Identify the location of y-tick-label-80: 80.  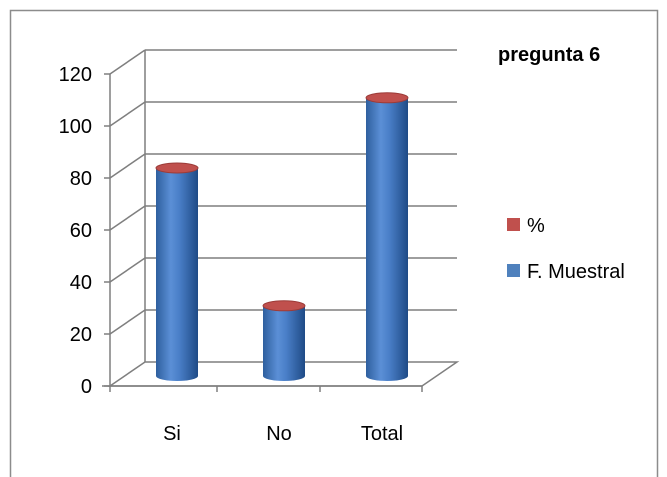
(81, 179).